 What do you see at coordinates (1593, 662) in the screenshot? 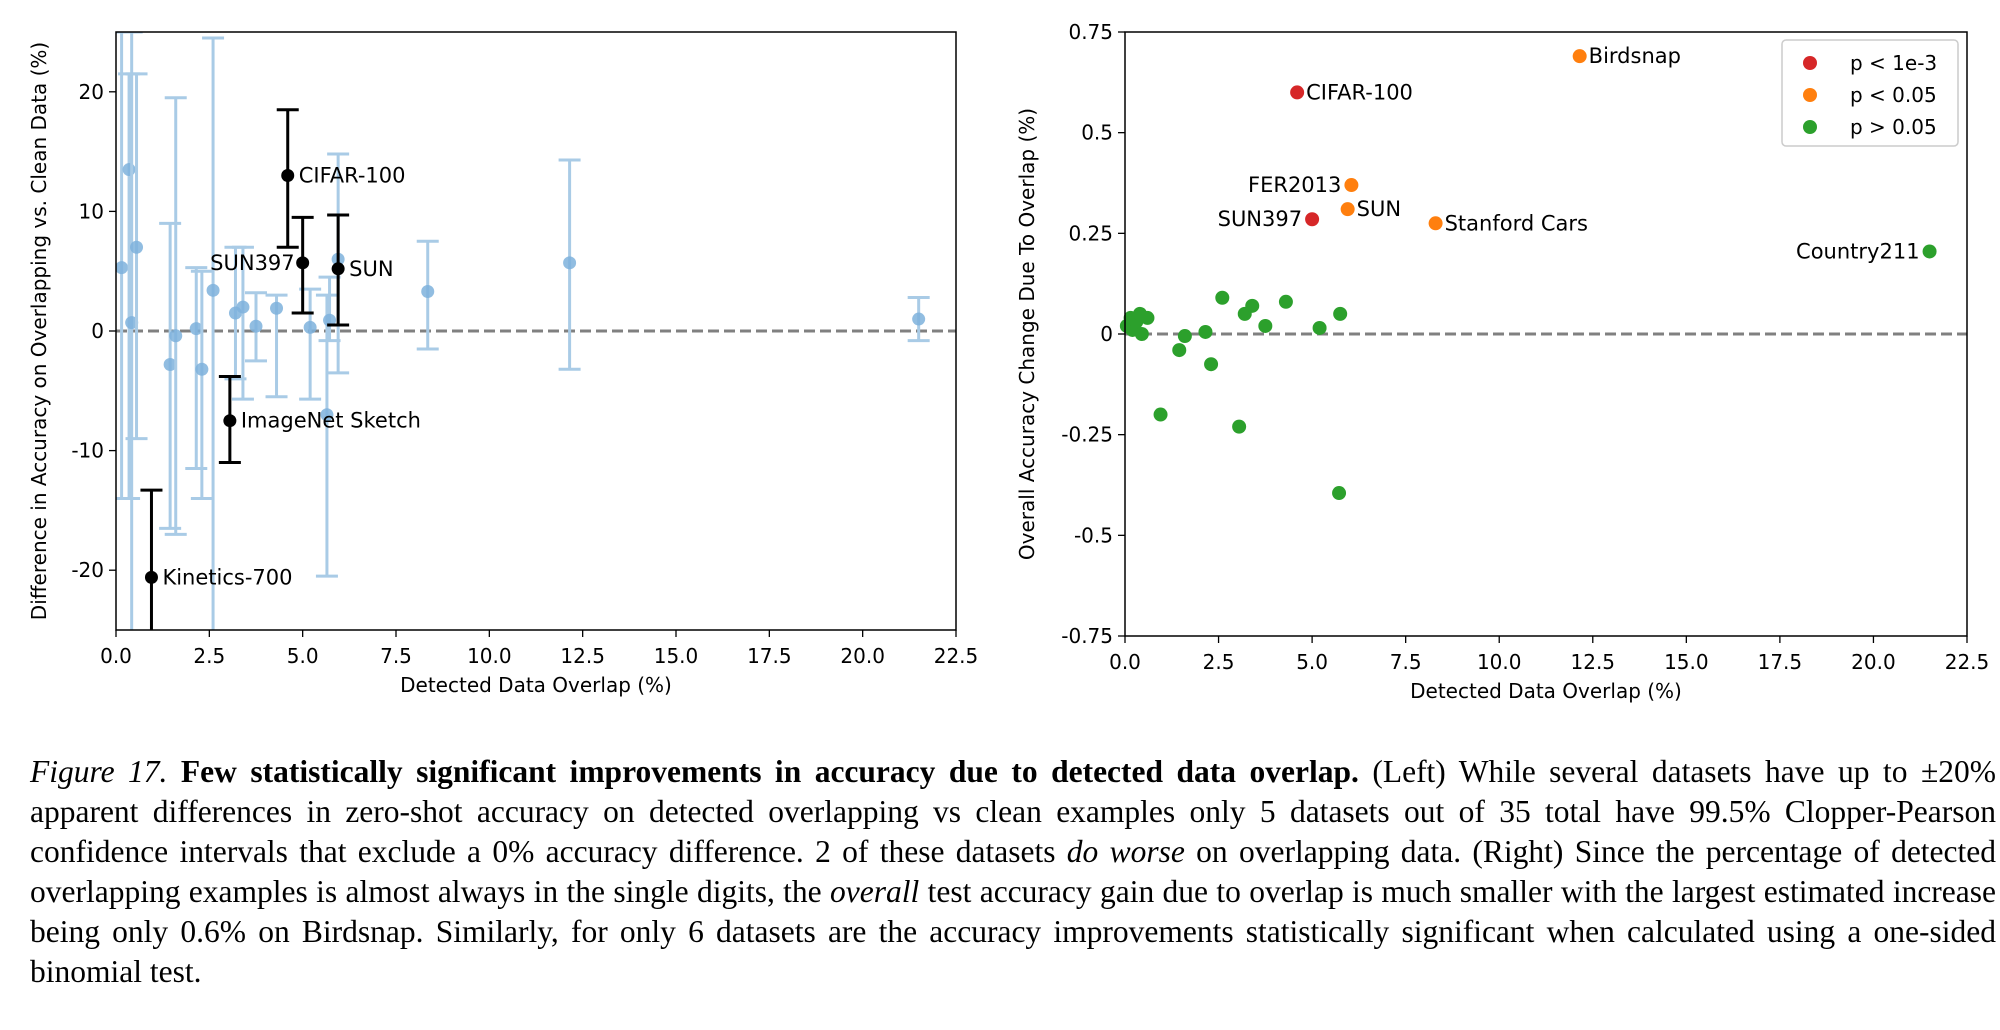
I see `x-tick-label: 12.5` at bounding box center [1593, 662].